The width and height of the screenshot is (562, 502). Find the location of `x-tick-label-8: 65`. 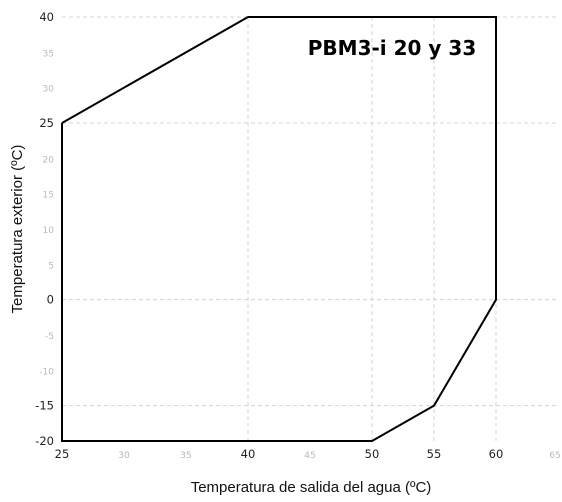

x-tick-label-8: 65 is located at coordinates (554, 456).